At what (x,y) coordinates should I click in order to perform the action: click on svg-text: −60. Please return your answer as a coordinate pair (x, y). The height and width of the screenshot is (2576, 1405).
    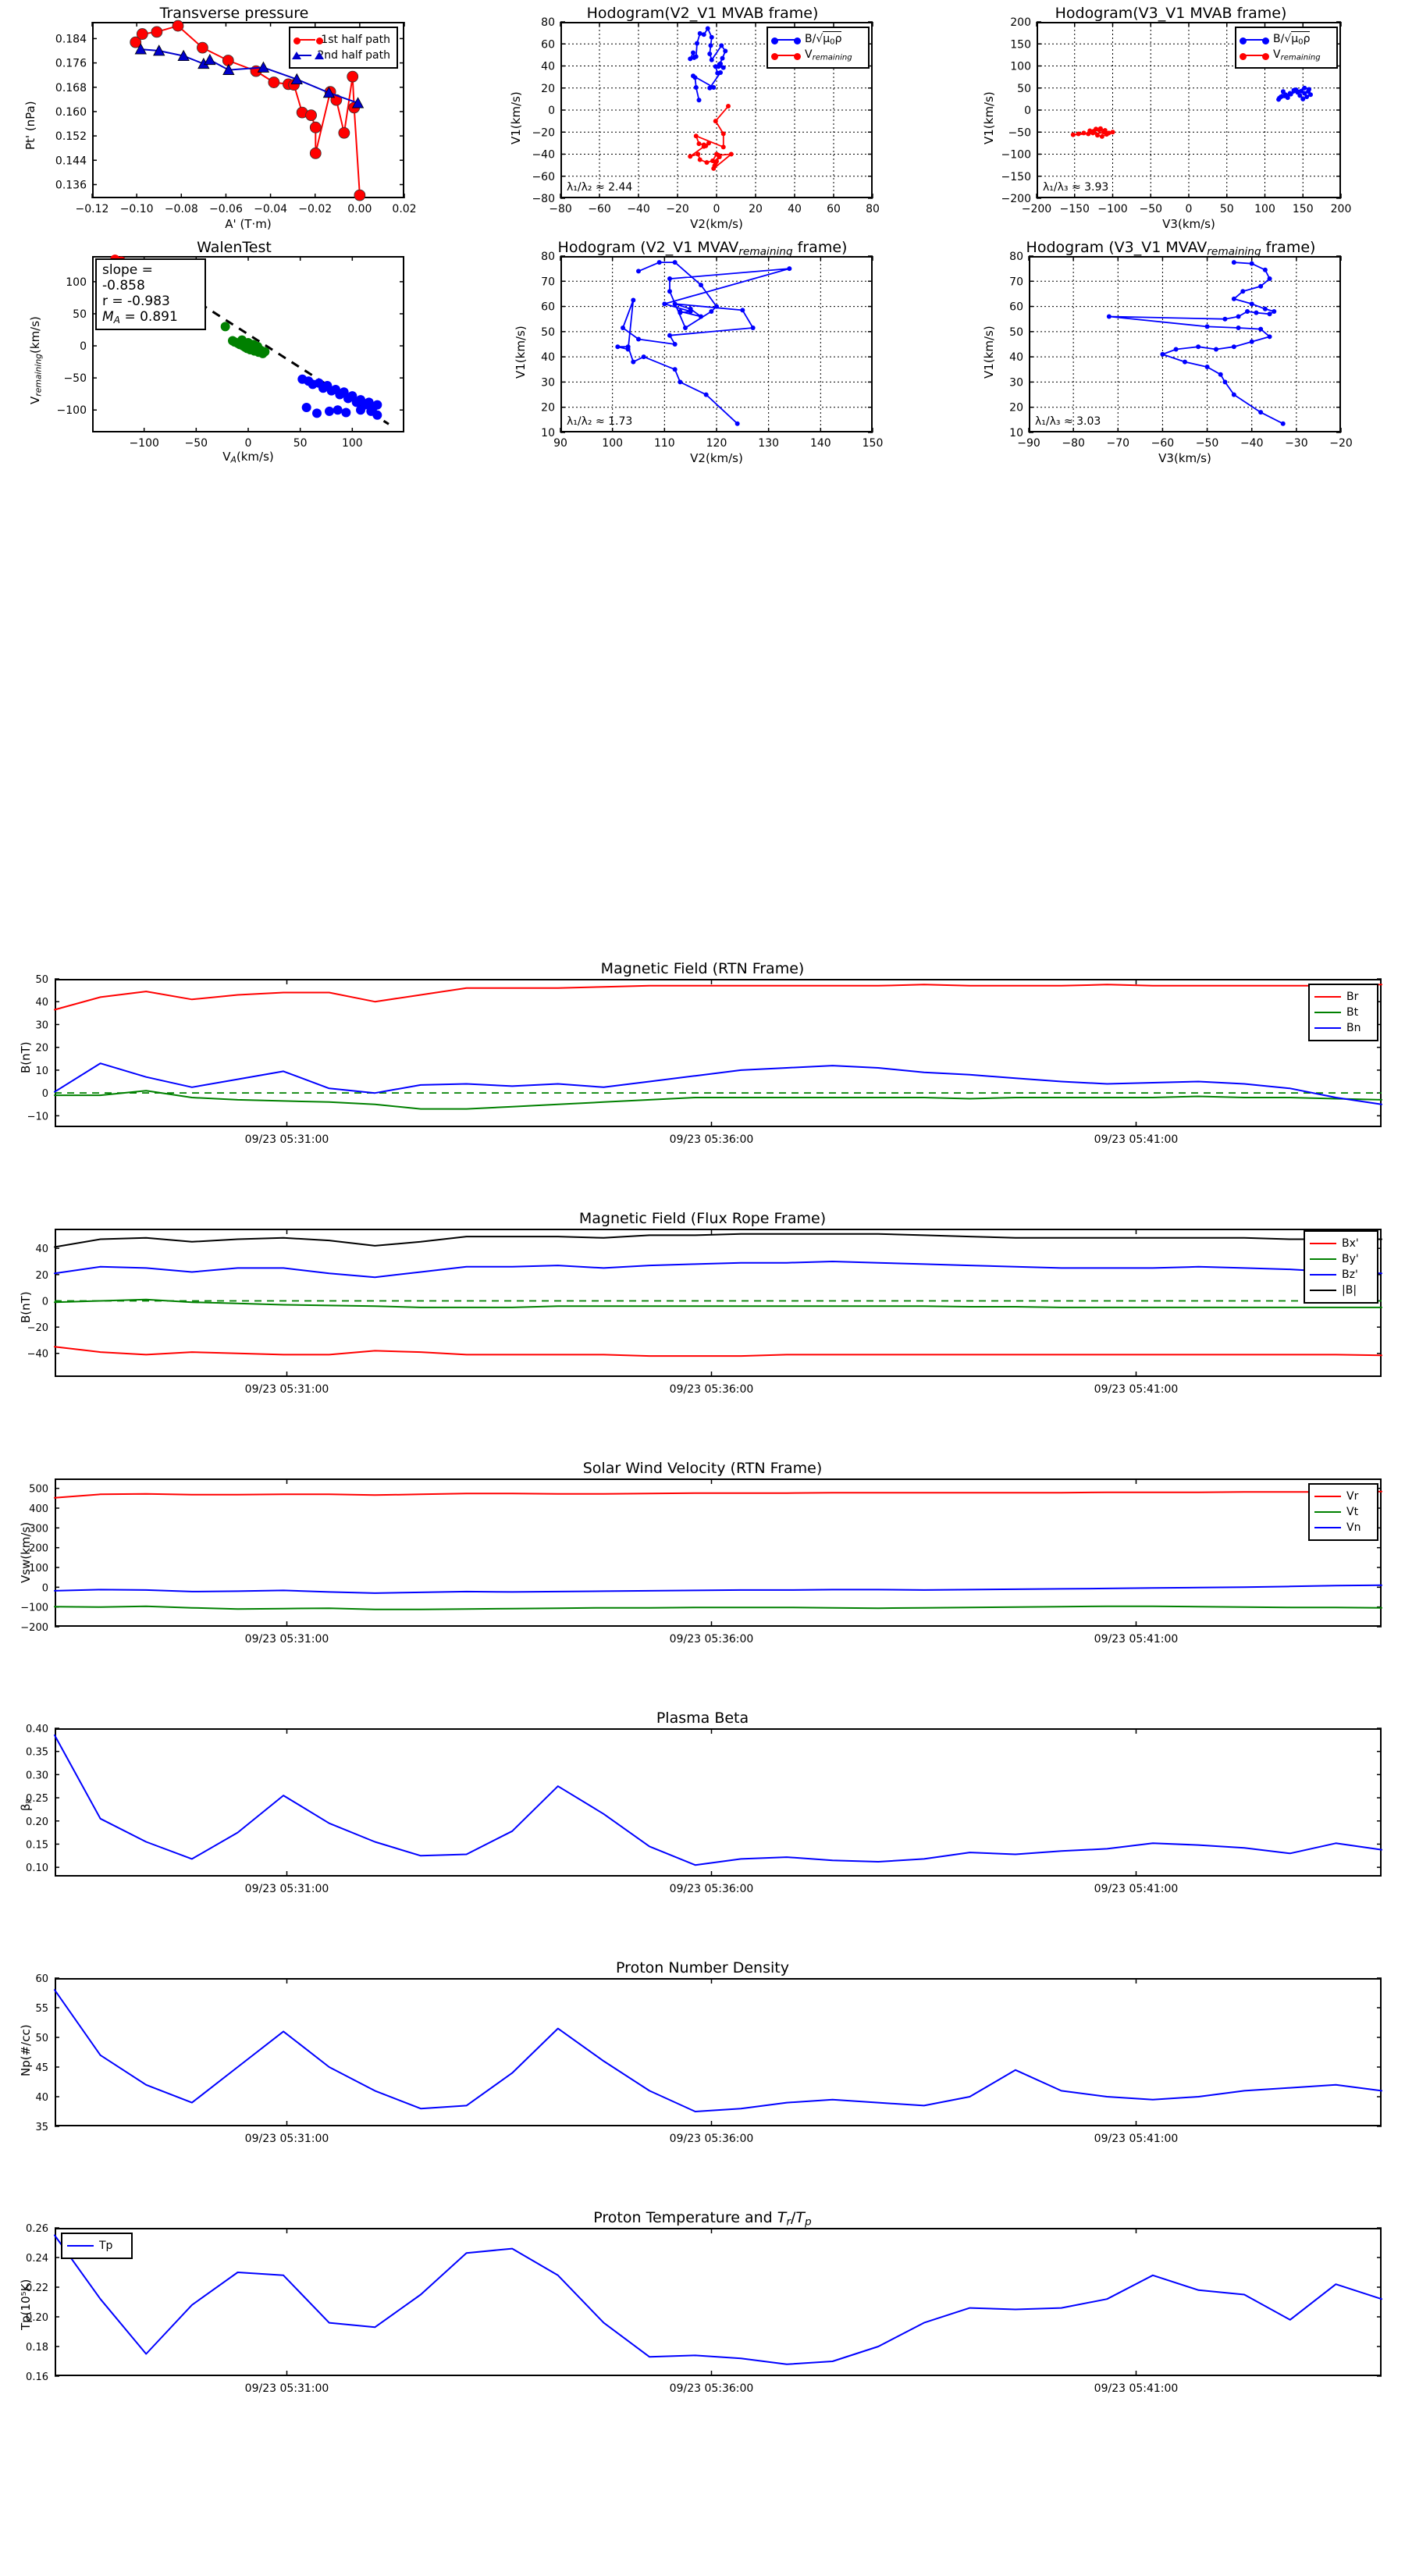
    Looking at the image, I should click on (1163, 444).